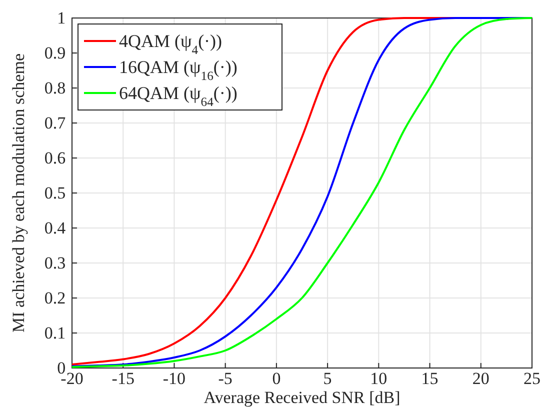 Image resolution: width=550 pixels, height=410 pixels. Describe the element at coordinates (532, 378) in the screenshot. I see `x-tick-label: 25` at that location.